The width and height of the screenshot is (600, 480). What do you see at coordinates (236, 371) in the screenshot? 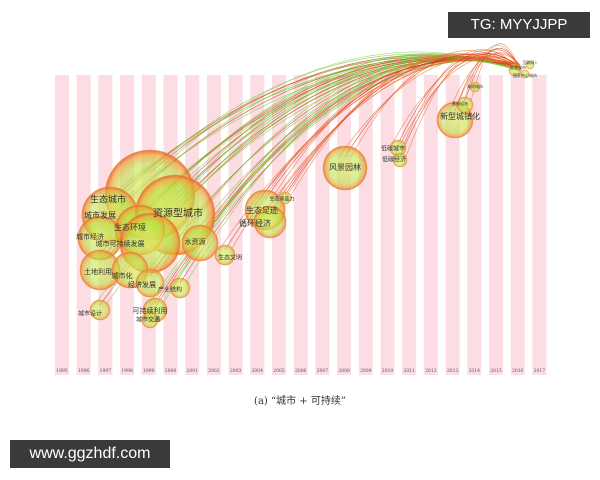
I see `year-label: 2003` at bounding box center [236, 371].